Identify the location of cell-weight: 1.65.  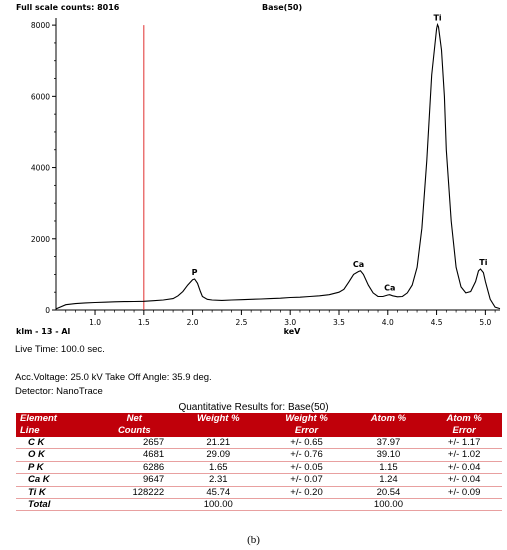
(218, 467).